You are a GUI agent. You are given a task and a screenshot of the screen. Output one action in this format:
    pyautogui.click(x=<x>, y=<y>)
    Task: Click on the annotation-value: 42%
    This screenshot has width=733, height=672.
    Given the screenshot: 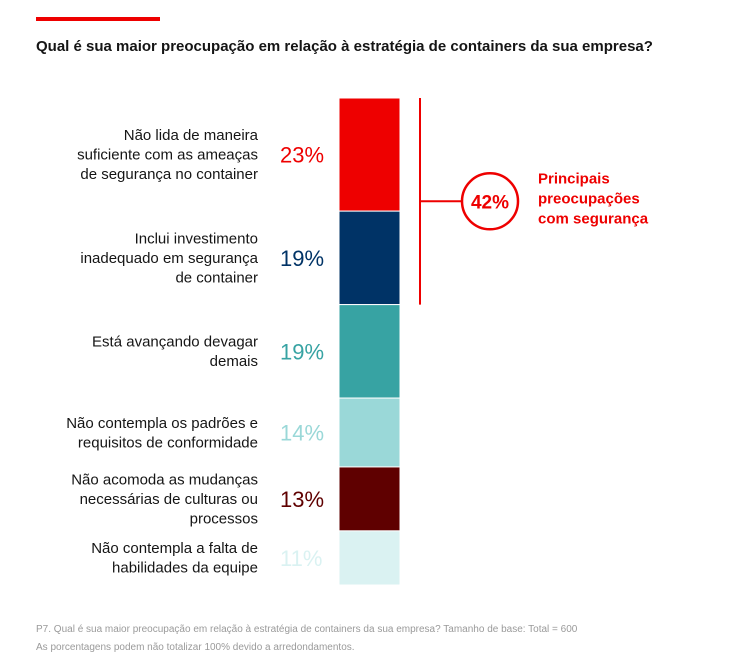 What is the action you would take?
    pyautogui.click(x=490, y=202)
    